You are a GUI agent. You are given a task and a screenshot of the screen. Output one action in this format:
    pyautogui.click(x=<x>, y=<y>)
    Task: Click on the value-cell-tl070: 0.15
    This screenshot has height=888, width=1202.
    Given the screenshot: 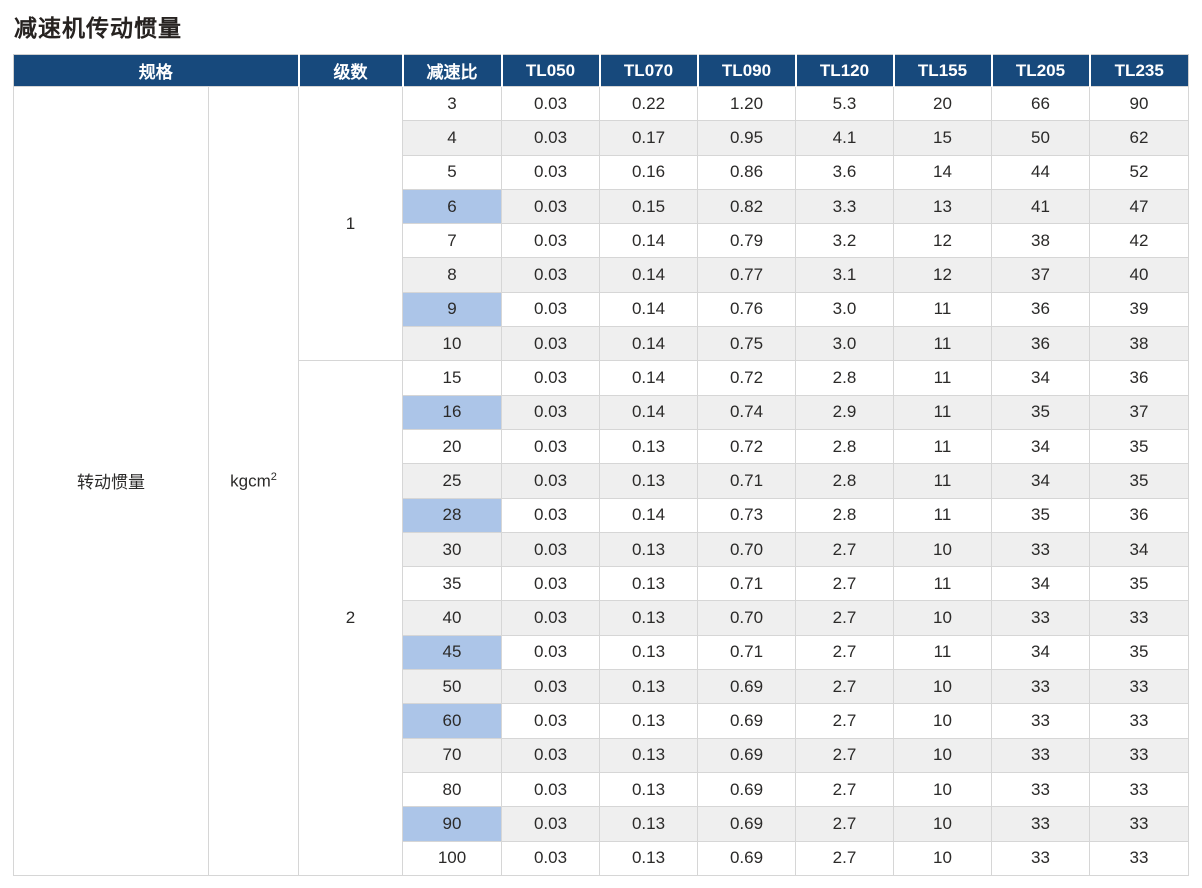 What is the action you would take?
    pyautogui.click(x=648, y=206)
    